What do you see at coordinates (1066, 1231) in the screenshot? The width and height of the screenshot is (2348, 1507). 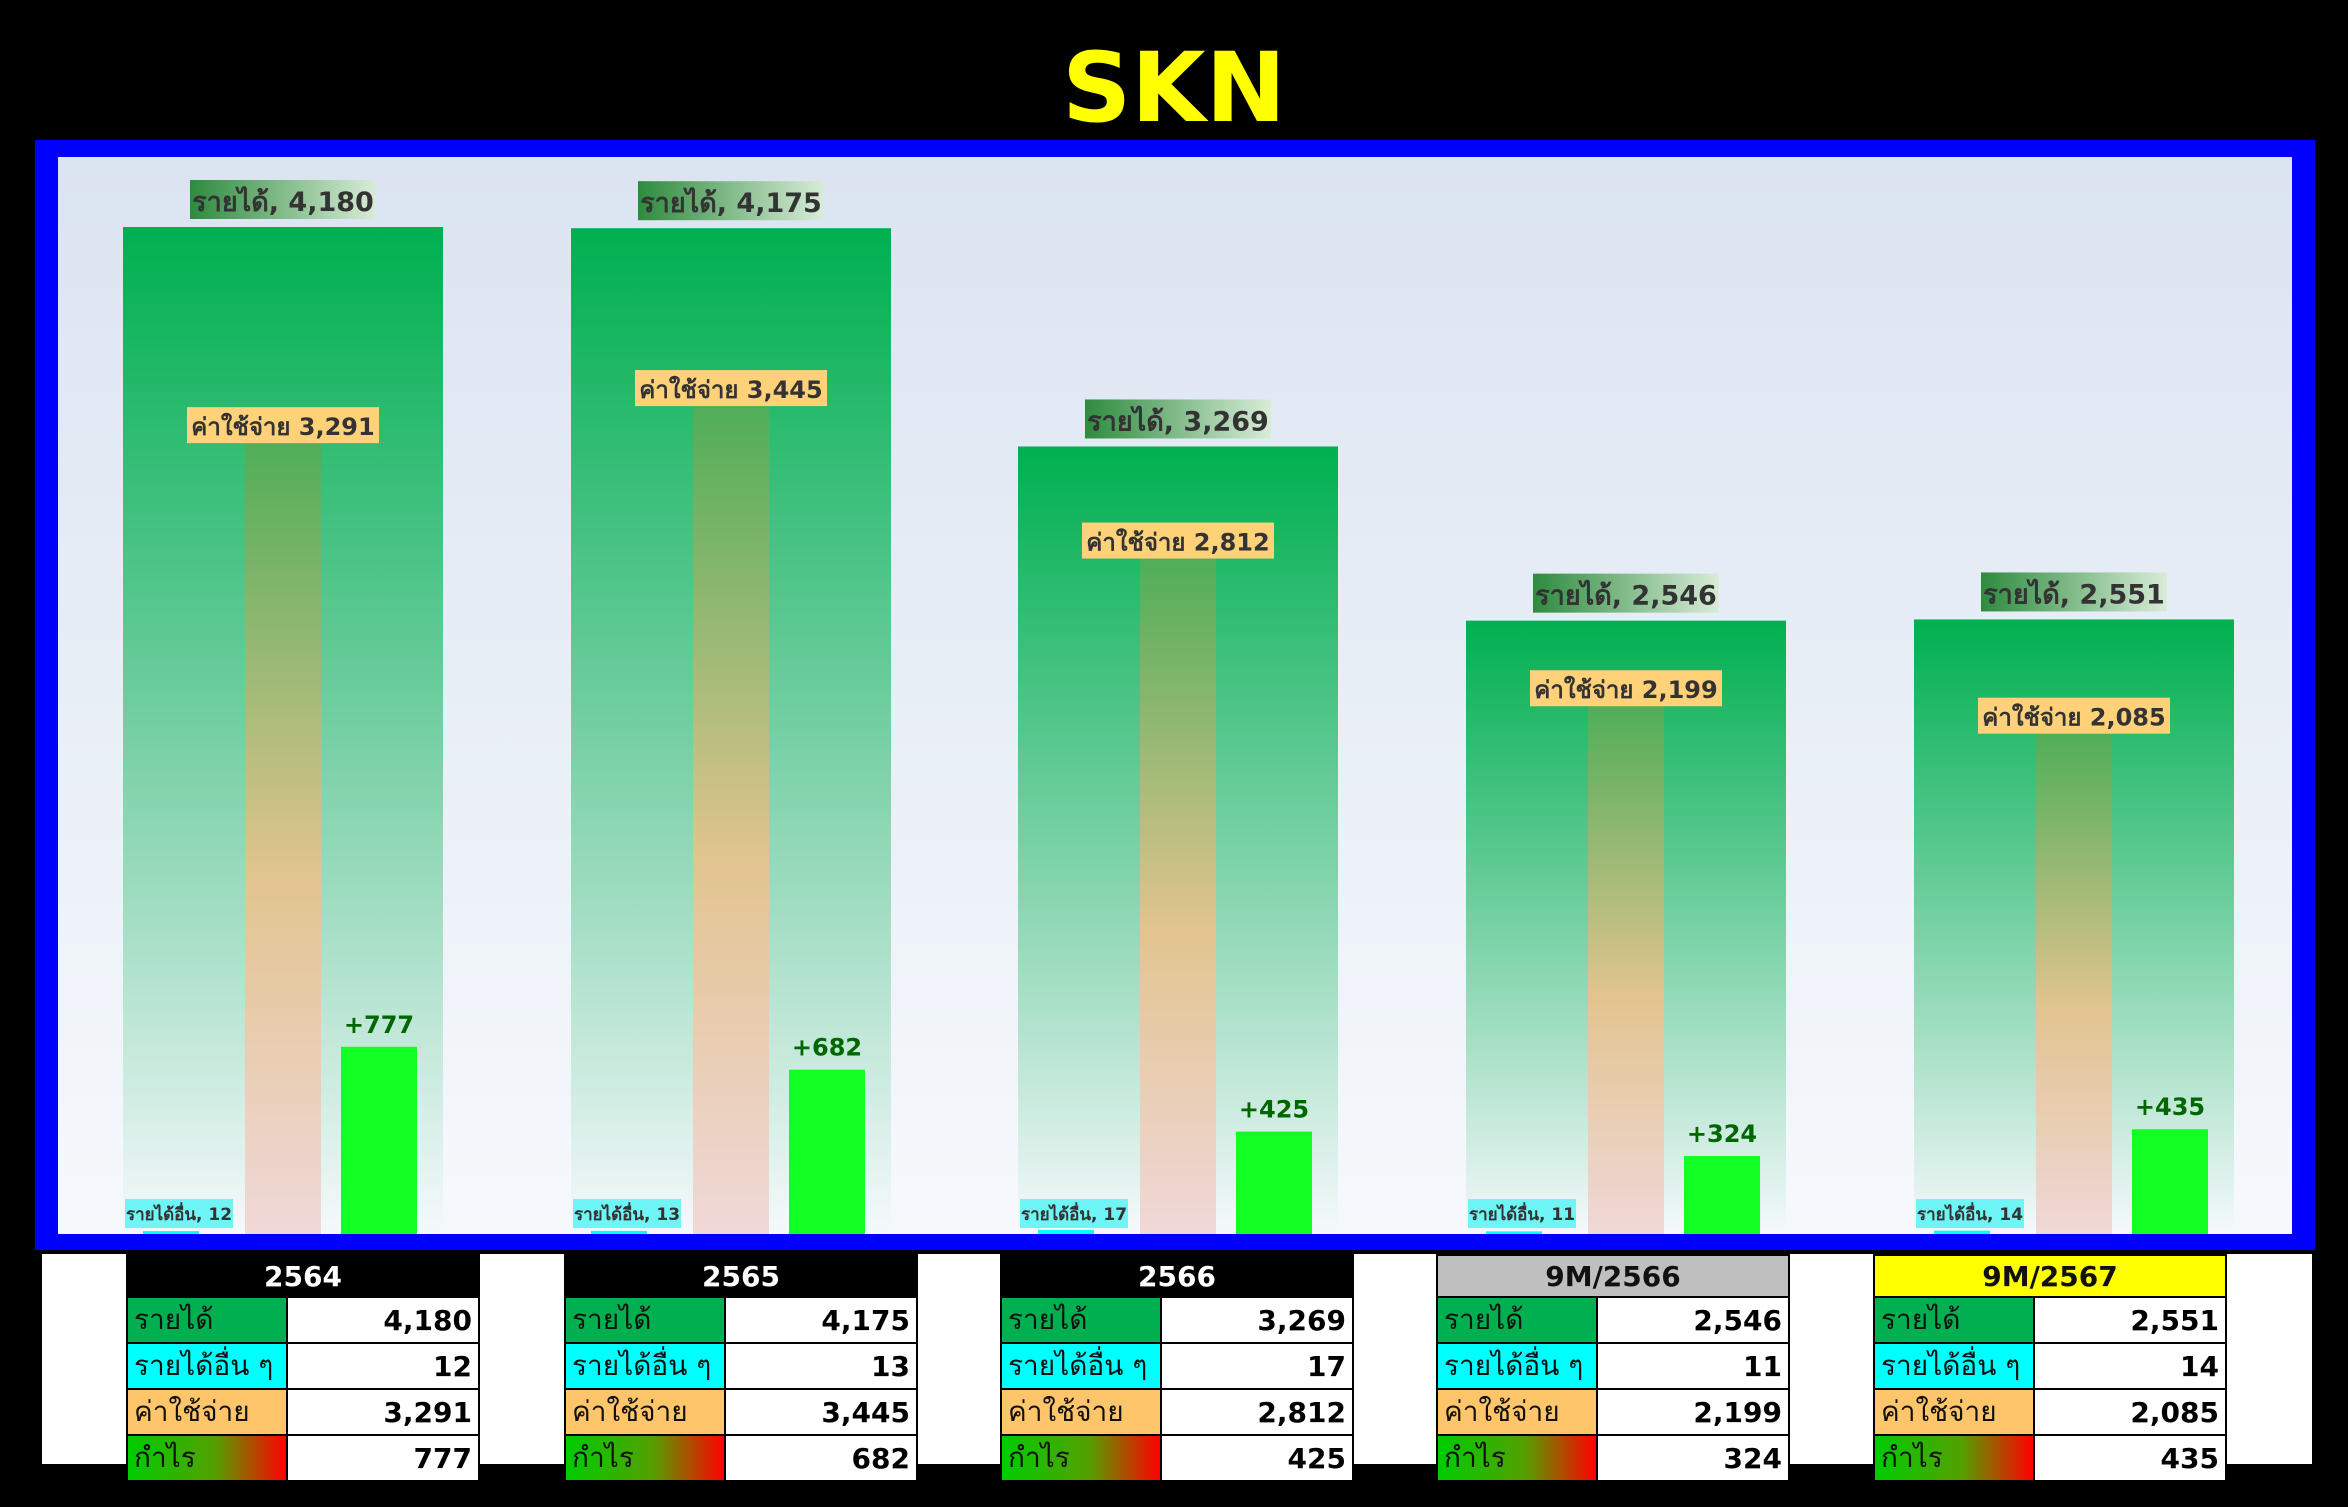 I see `other-income-bar` at bounding box center [1066, 1231].